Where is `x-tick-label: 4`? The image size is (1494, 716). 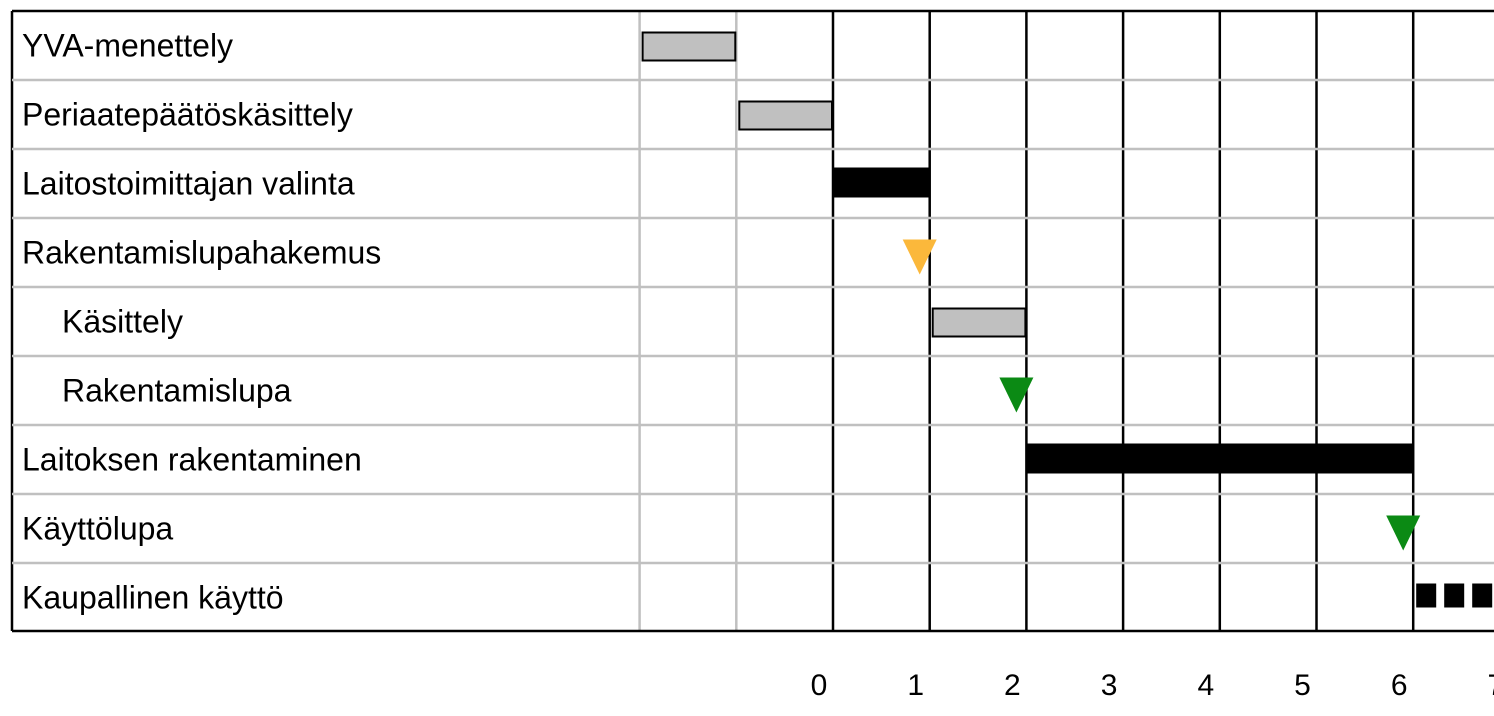 x-tick-label: 4 is located at coordinates (1205, 685).